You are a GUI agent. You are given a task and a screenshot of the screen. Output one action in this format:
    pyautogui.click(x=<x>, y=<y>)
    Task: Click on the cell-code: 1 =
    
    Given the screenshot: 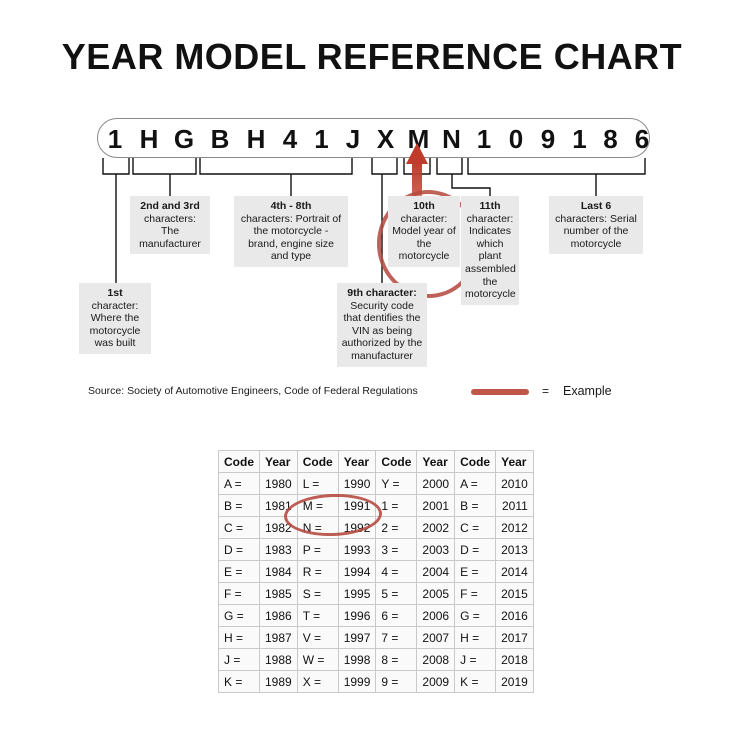 What is the action you would take?
    pyautogui.click(x=396, y=505)
    